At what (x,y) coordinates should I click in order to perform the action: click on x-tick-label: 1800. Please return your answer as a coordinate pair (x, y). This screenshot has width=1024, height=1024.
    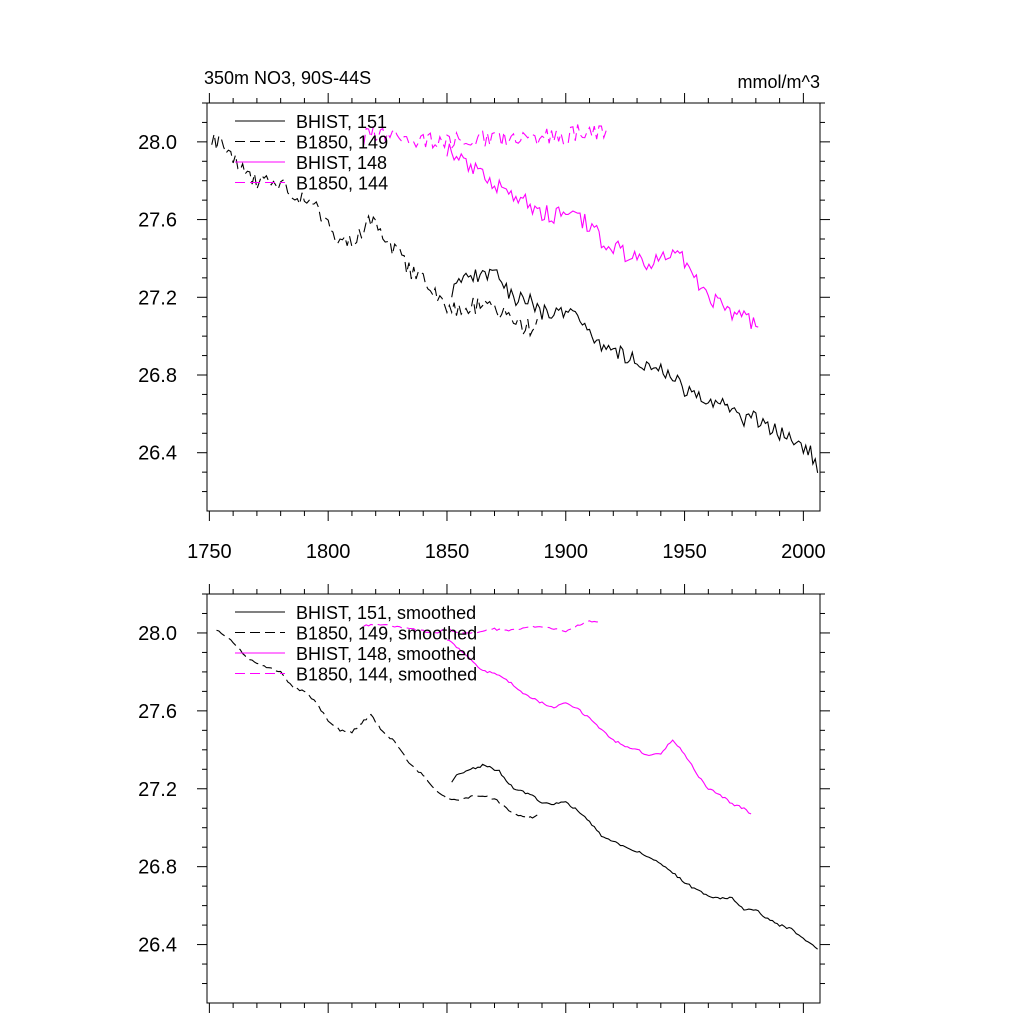
    Looking at the image, I should click on (328, 552).